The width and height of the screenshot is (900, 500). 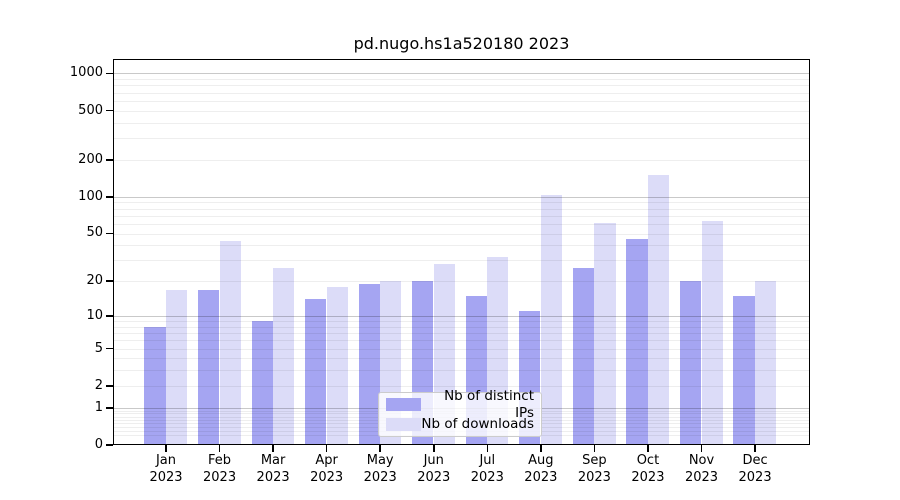 What do you see at coordinates (98, 444) in the screenshot?
I see `y-tick-label: 0` at bounding box center [98, 444].